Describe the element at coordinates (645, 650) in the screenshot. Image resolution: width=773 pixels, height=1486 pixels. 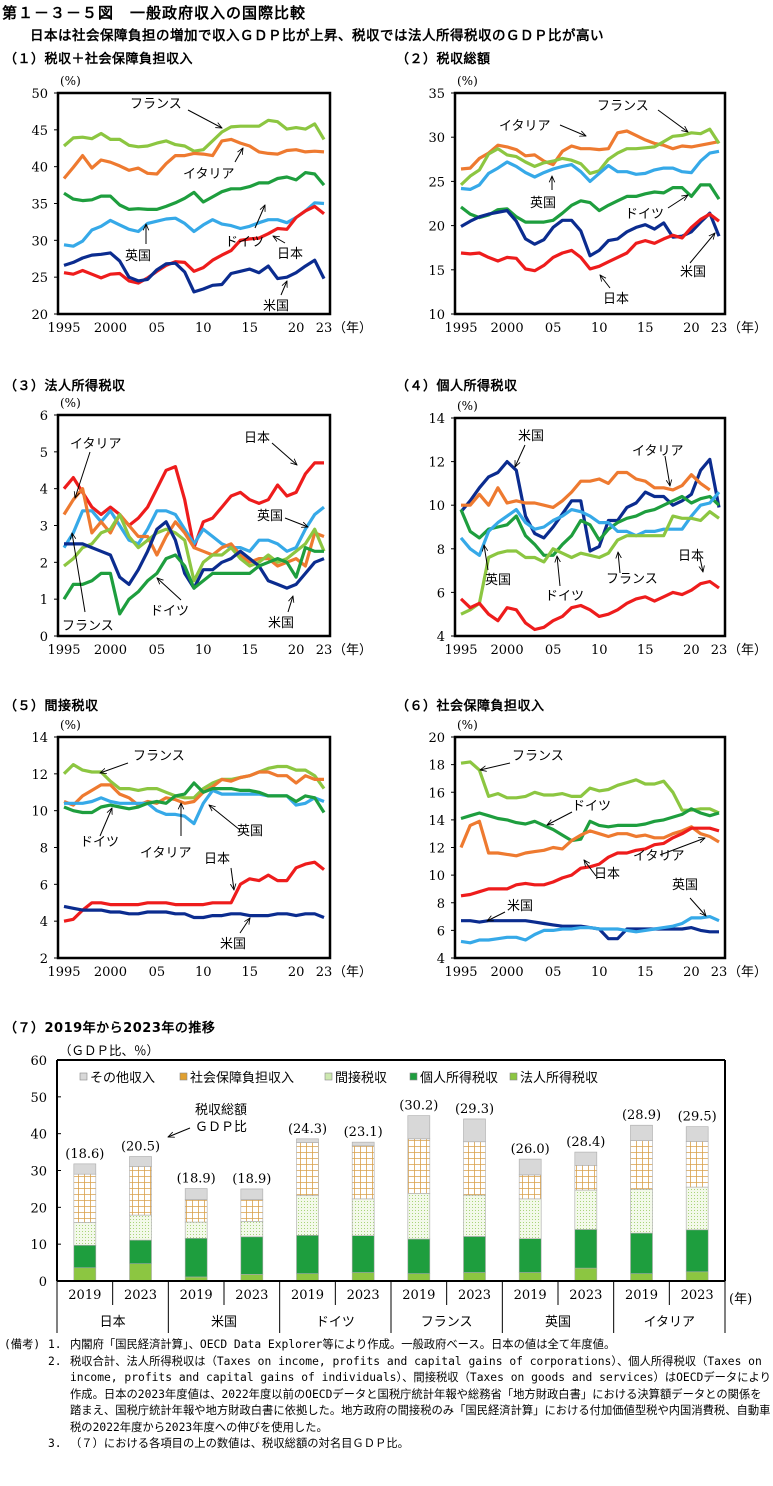
I see `x-tick-label: 15` at that location.